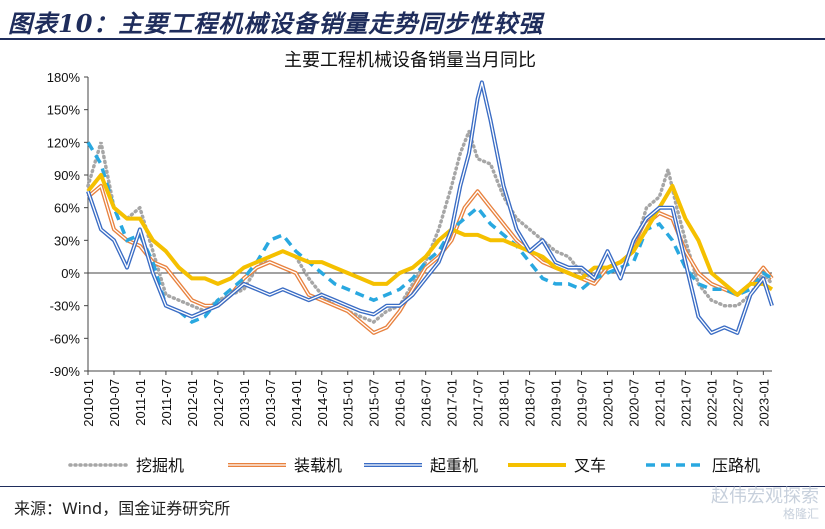 This screenshot has height=529, width=825. Describe the element at coordinates (64, 77) in the screenshot. I see `y-tick-label: 180%` at that location.